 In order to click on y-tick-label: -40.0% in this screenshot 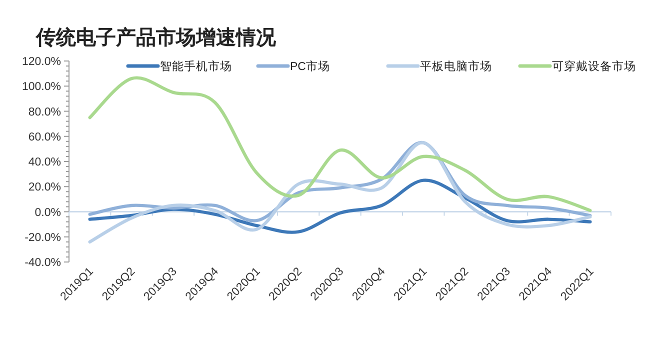, I will do `click(42, 263)`.